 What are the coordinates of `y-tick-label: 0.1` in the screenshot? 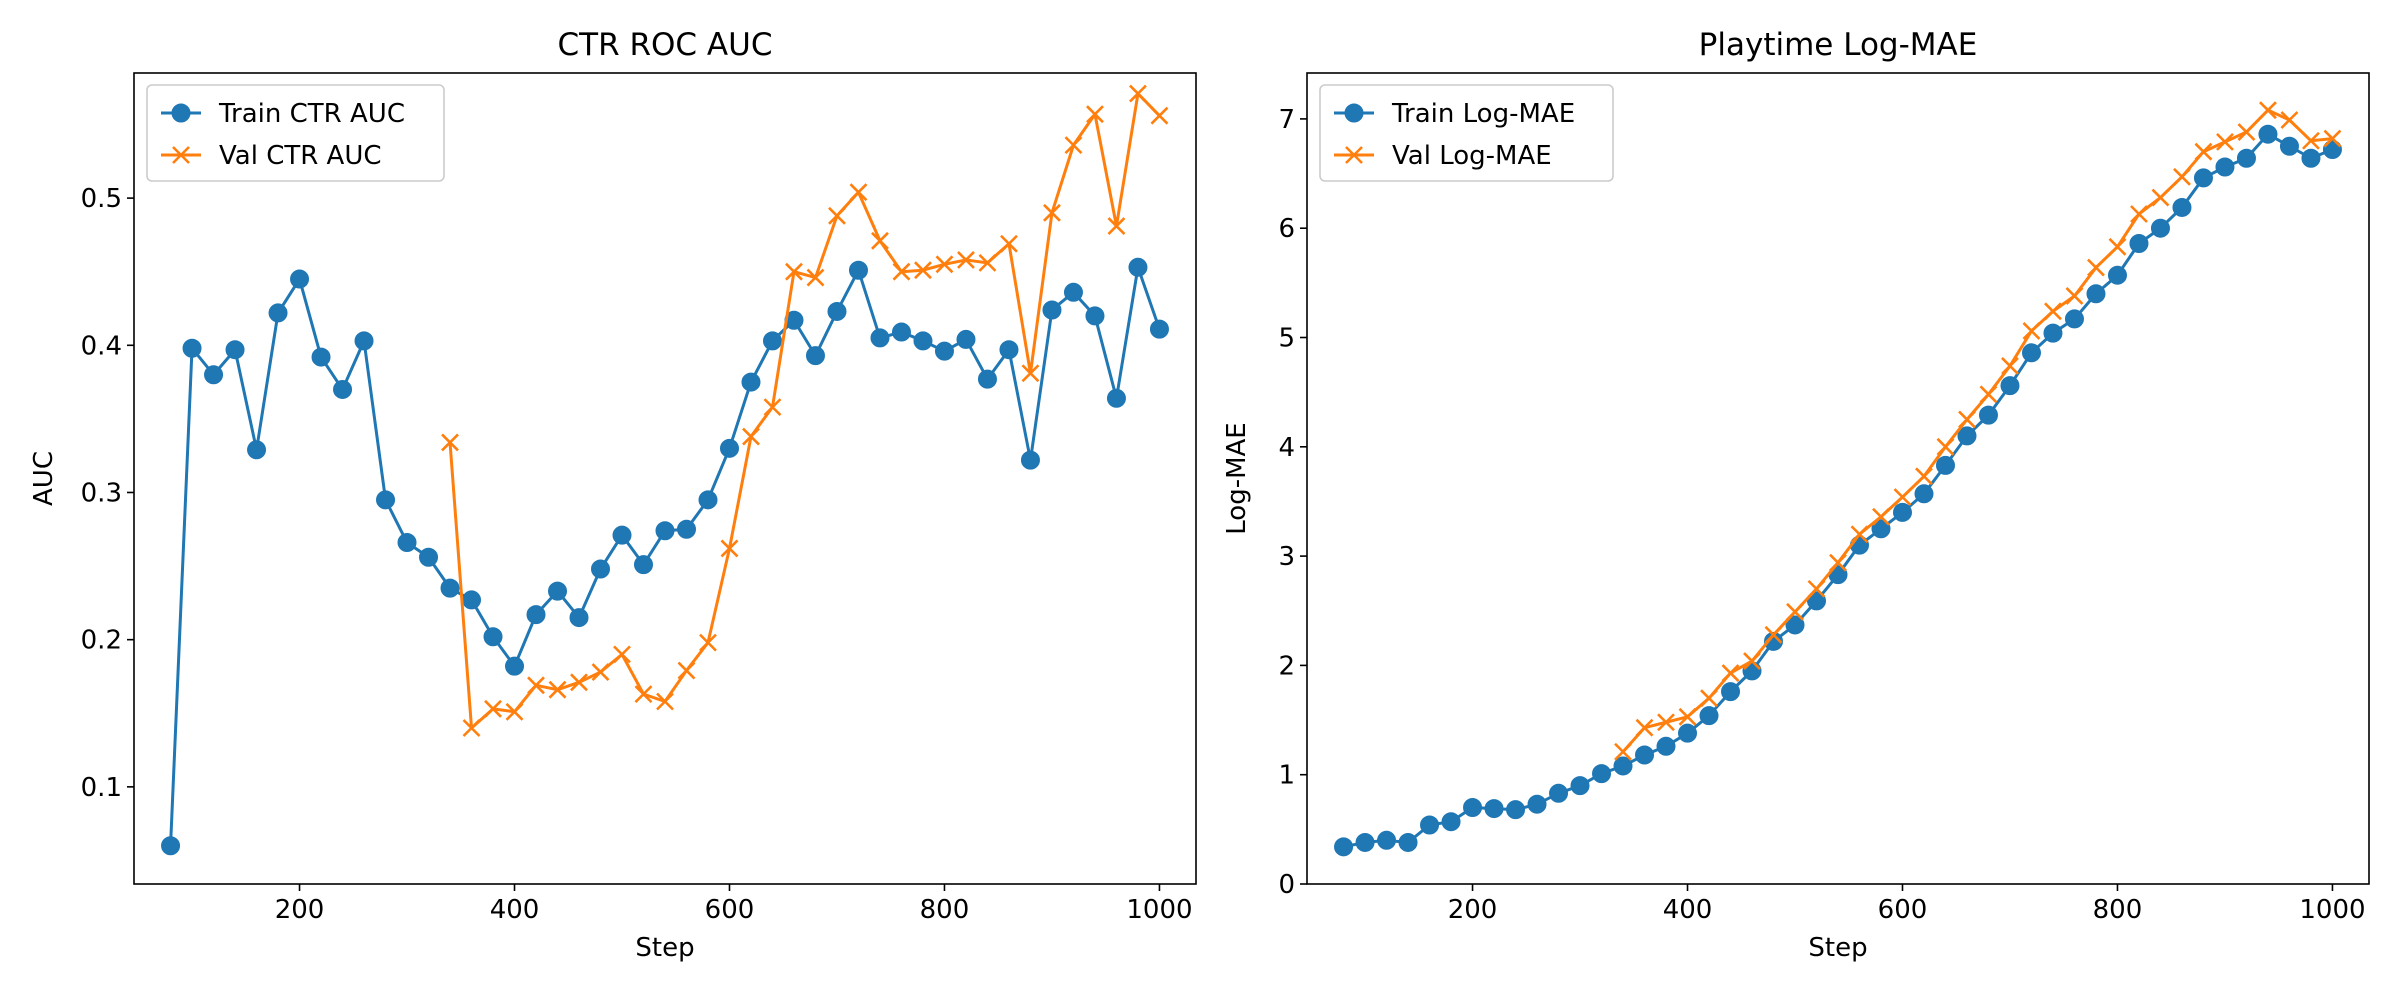 It's located at (101, 788).